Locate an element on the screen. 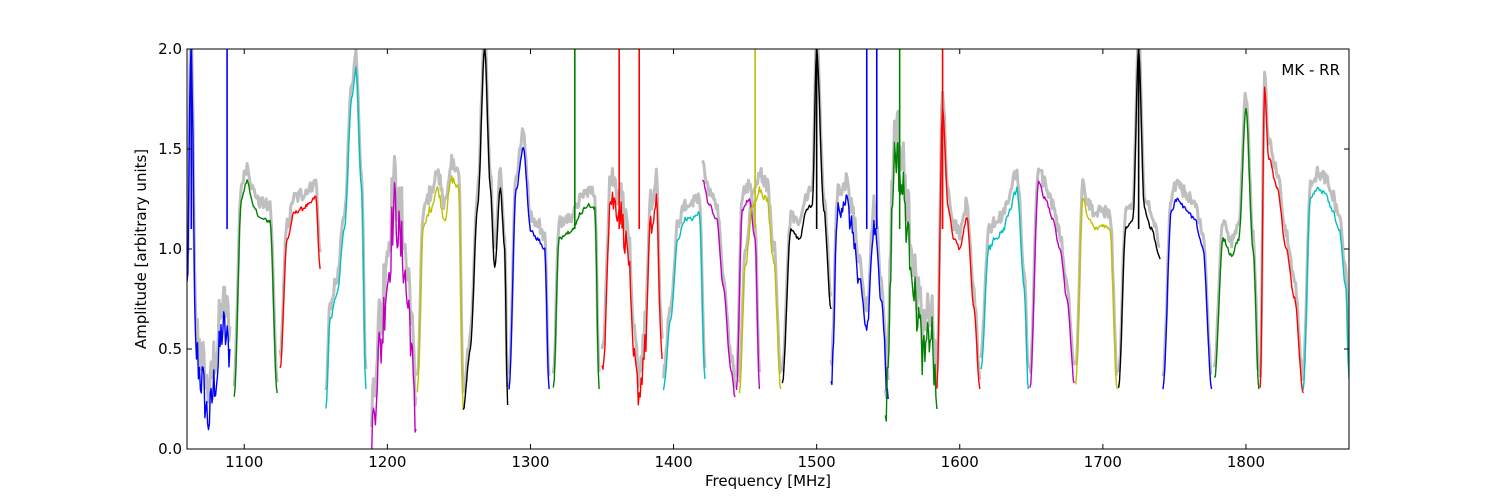 The width and height of the screenshot is (1500, 500). x-tick-label: 1300 is located at coordinates (530, 462).